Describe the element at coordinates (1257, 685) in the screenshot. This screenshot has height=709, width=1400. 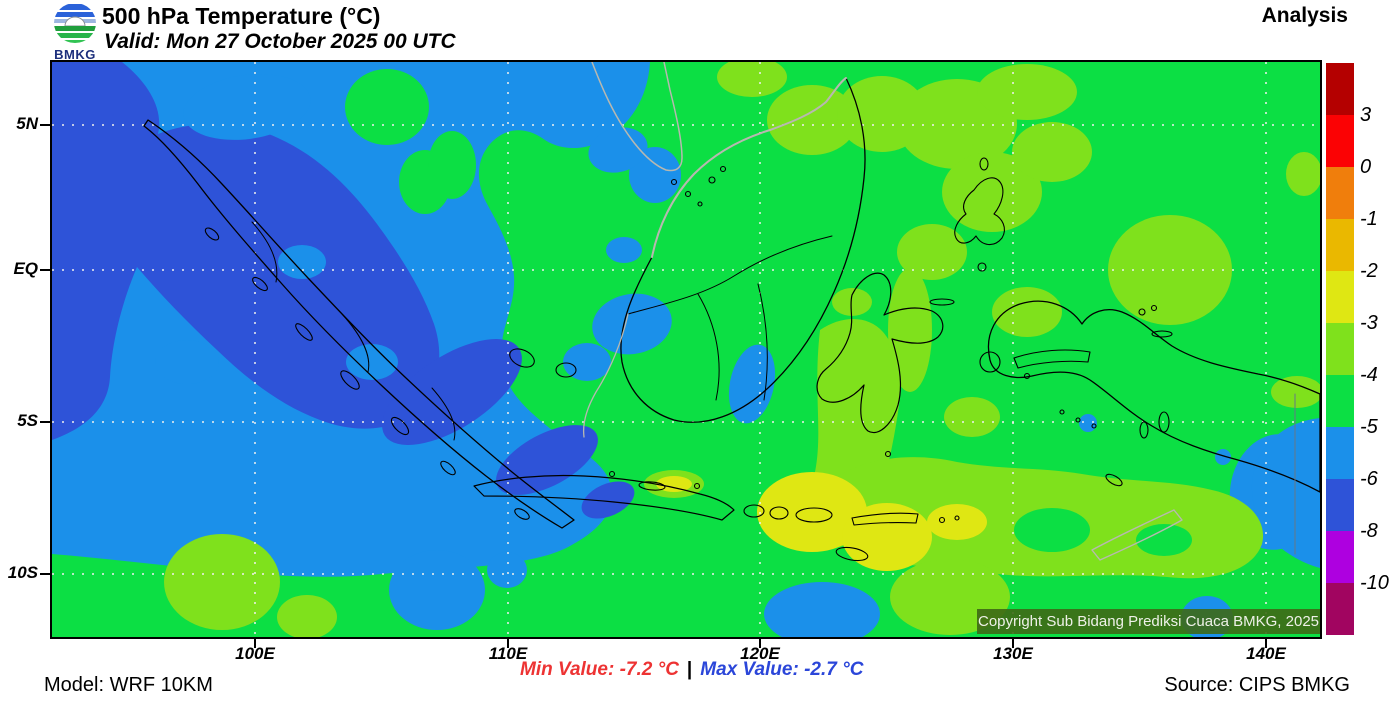
I see `source-label: Source: CIPS BMKG` at that location.